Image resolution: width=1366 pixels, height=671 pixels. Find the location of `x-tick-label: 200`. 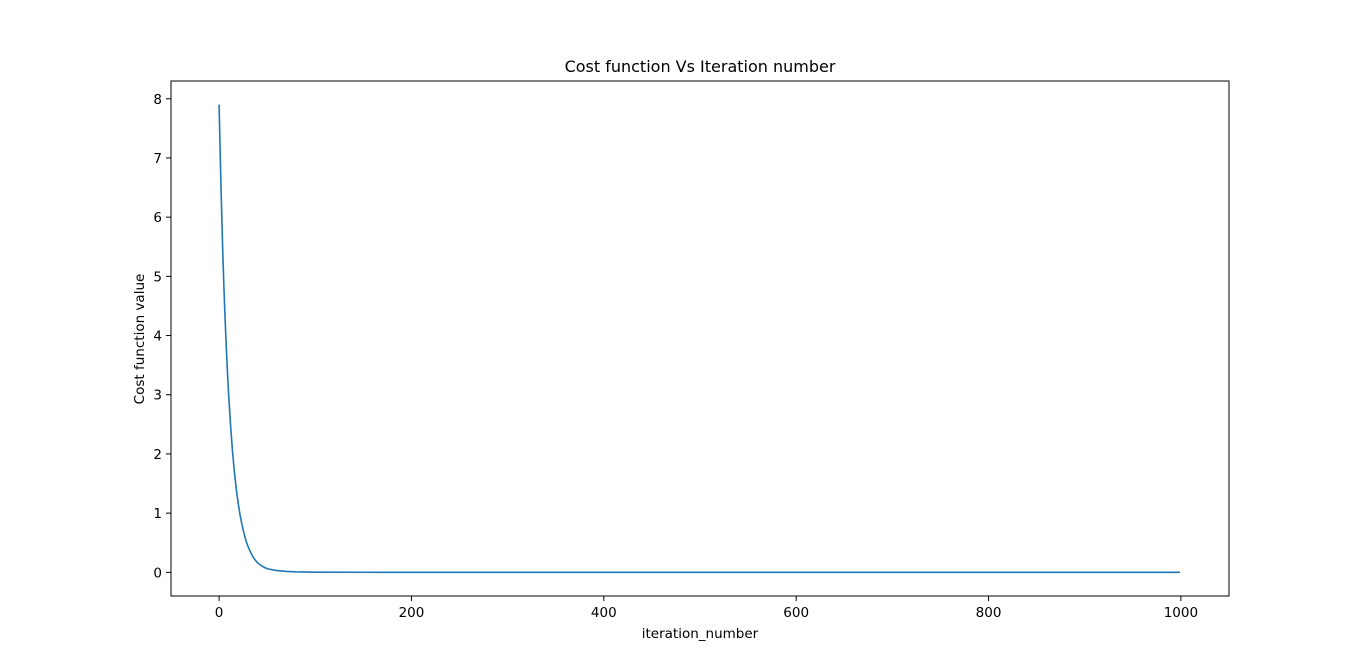

x-tick-label: 200 is located at coordinates (412, 613).